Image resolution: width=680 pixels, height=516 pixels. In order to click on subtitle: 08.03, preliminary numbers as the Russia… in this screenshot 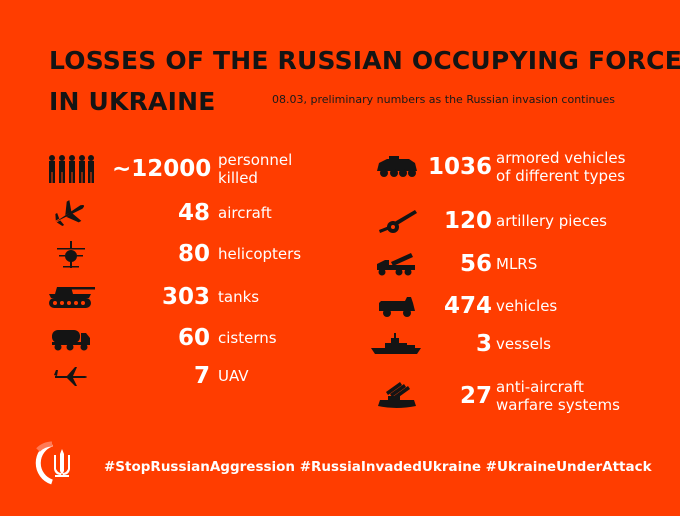, I will do `click(443, 99)`.